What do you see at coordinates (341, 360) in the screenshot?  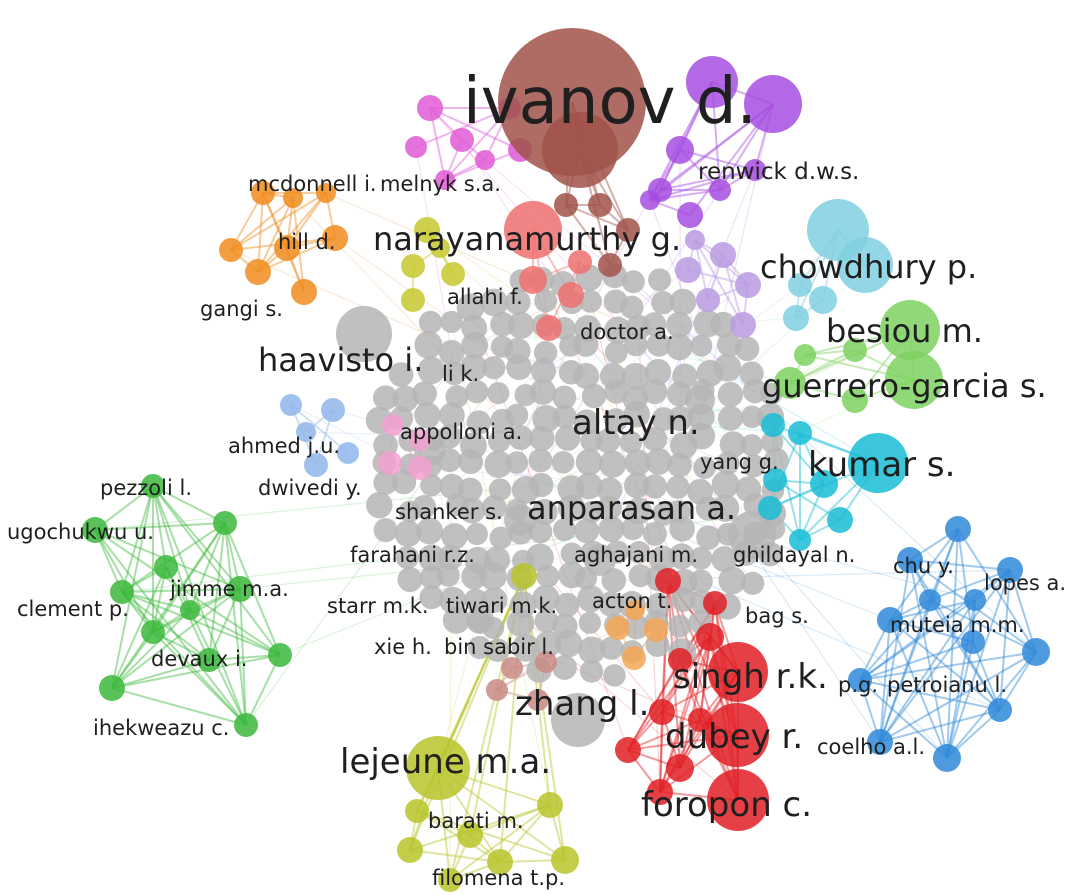 I see `label-haavisto: haavisto i.` at bounding box center [341, 360].